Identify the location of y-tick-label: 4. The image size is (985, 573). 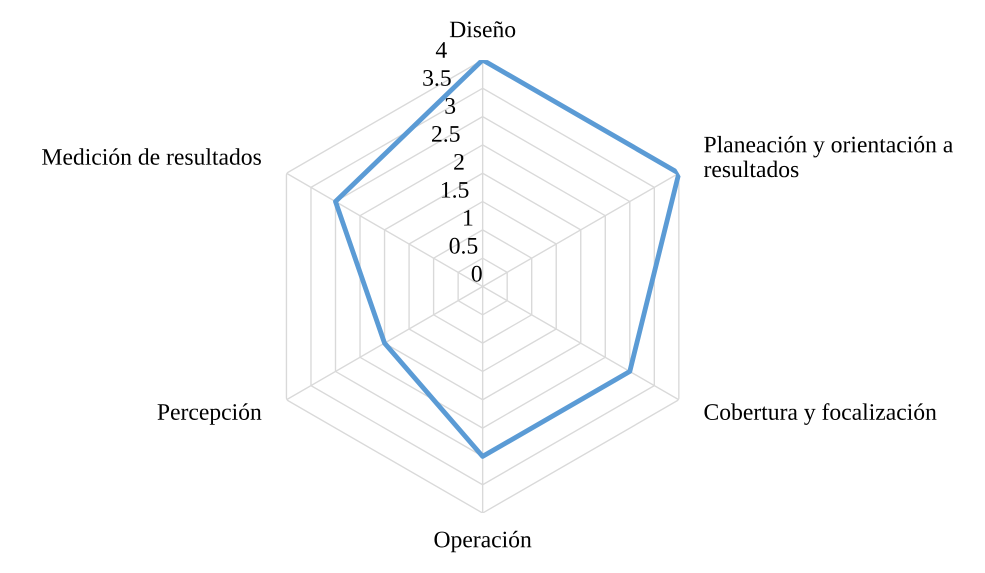
(441, 50).